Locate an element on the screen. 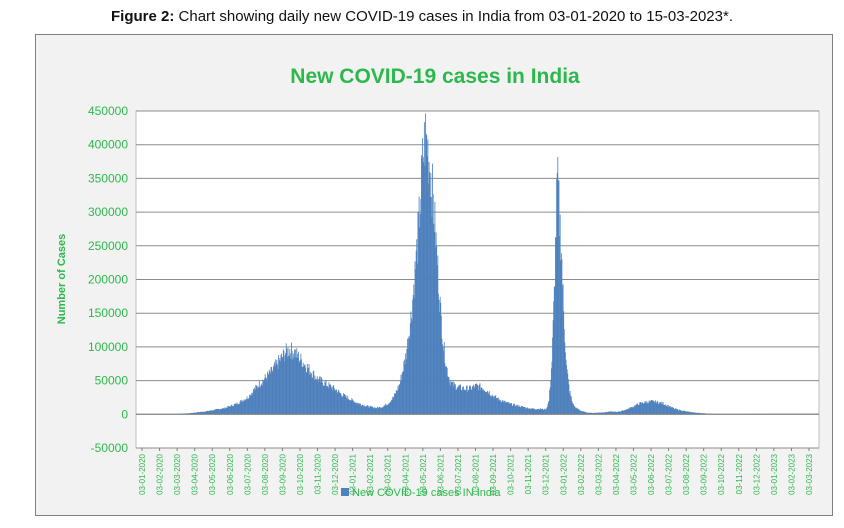  x-tick-label: 03-12-2020 is located at coordinates (335, 473).